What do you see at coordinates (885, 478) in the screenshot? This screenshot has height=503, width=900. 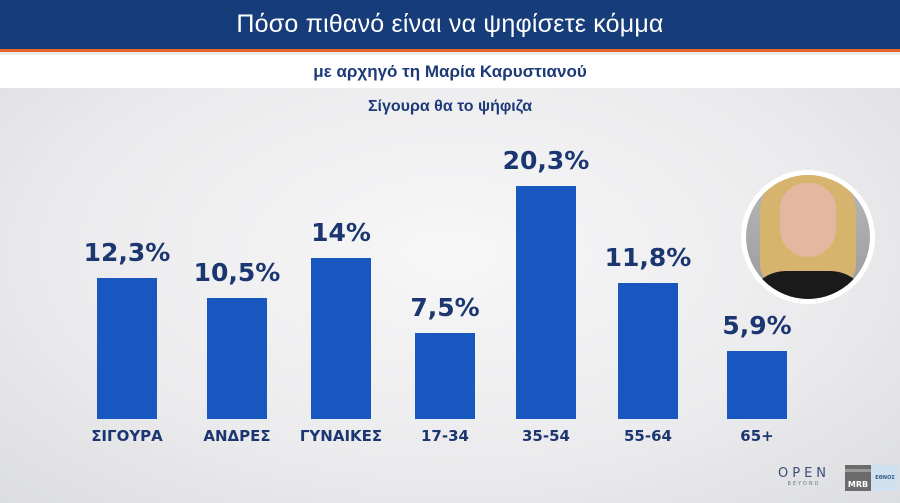 I see `ethnos-logo: ΕΘΝΟΣ` at bounding box center [885, 478].